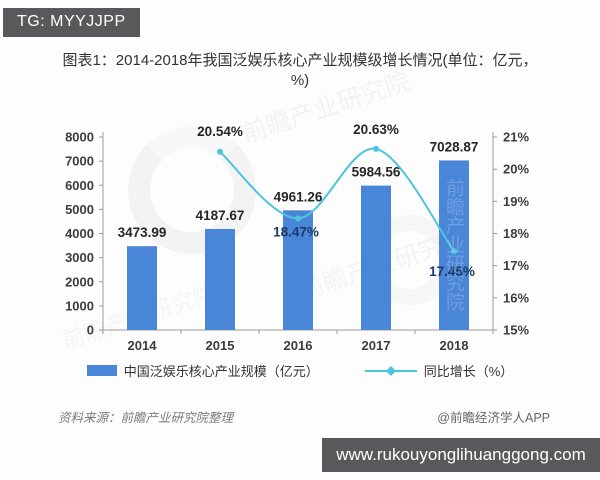  Describe the element at coordinates (516, 233) in the screenshot. I see `right-axis-tick-label: 18%` at that location.